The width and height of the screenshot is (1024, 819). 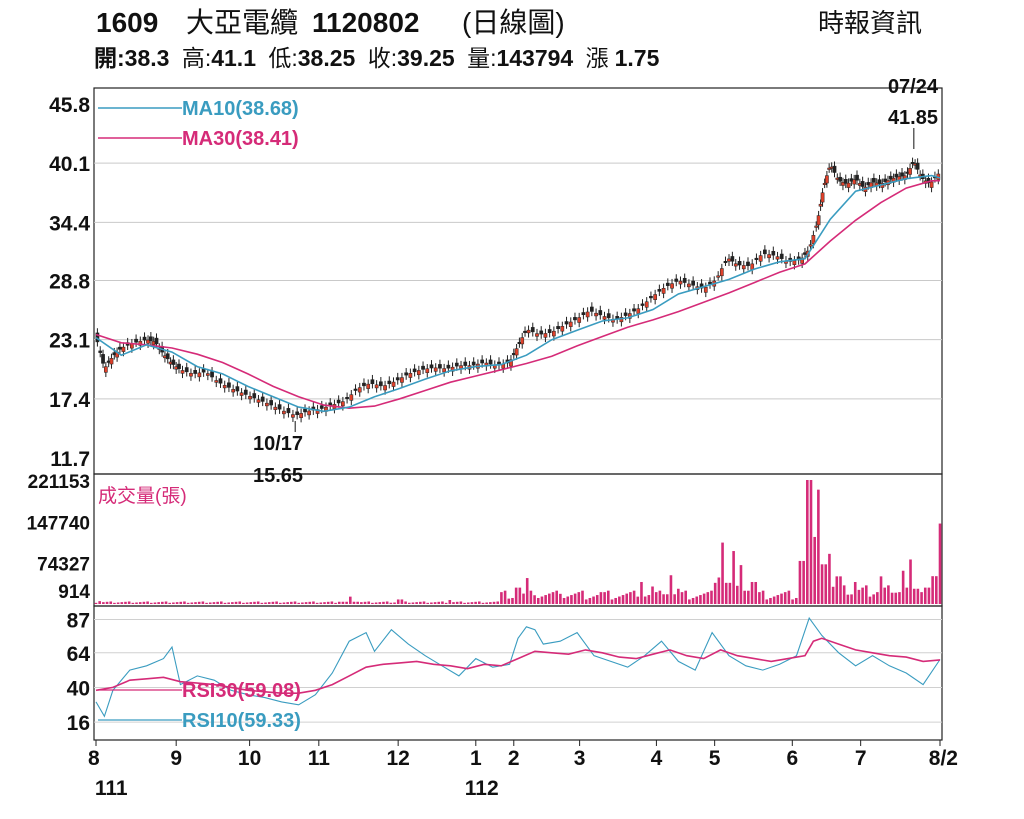 What do you see at coordinates (240, 139) in the screenshot?
I see `legend-label: MA30(38.41)` at bounding box center [240, 139].